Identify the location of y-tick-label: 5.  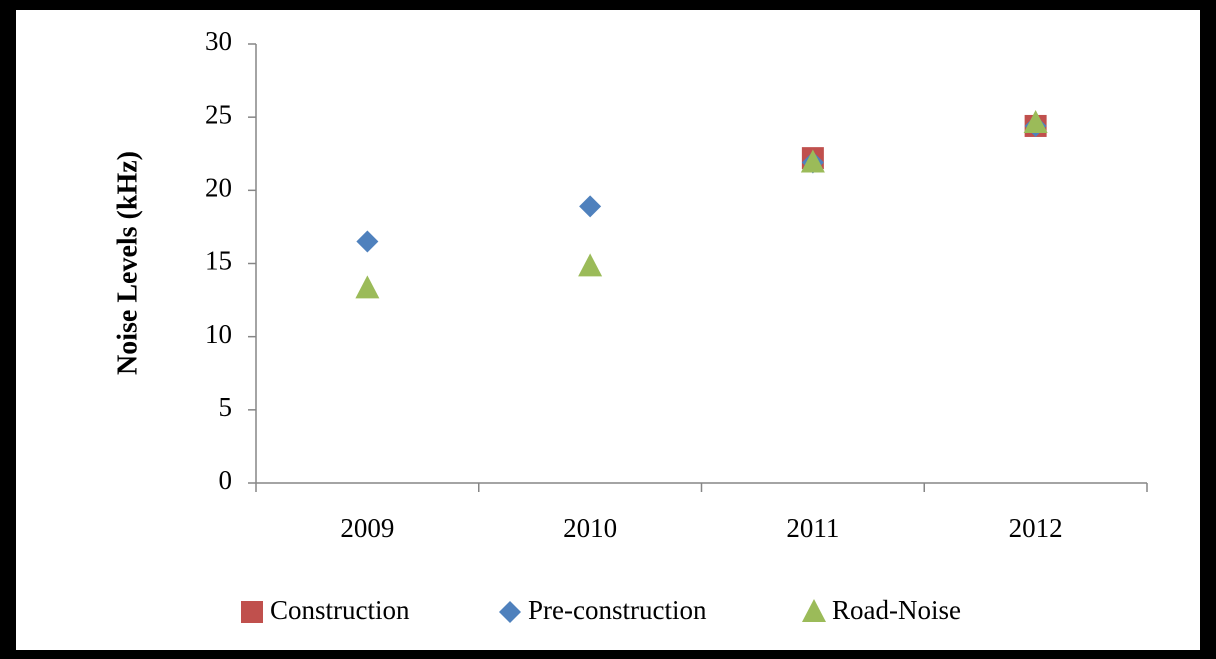
(226, 407).